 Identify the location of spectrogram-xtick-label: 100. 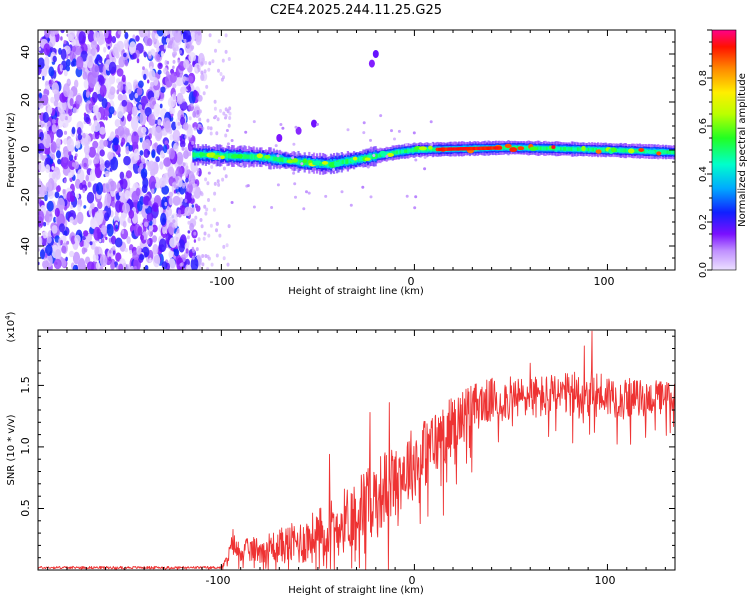
(604, 281).